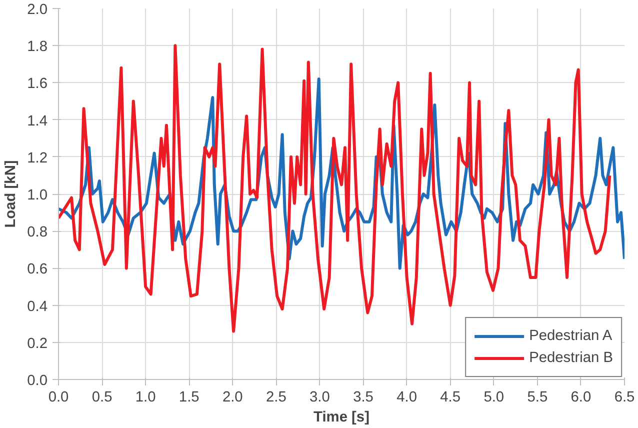  What do you see at coordinates (276, 398) in the screenshot?
I see `x-tick-label: 2.5` at bounding box center [276, 398].